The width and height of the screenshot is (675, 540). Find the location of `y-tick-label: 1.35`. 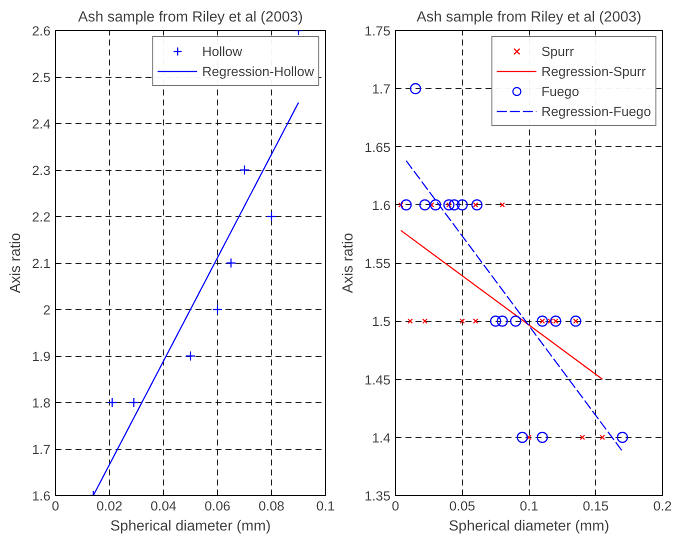

y-tick-label: 1.35 is located at coordinates (377, 496).